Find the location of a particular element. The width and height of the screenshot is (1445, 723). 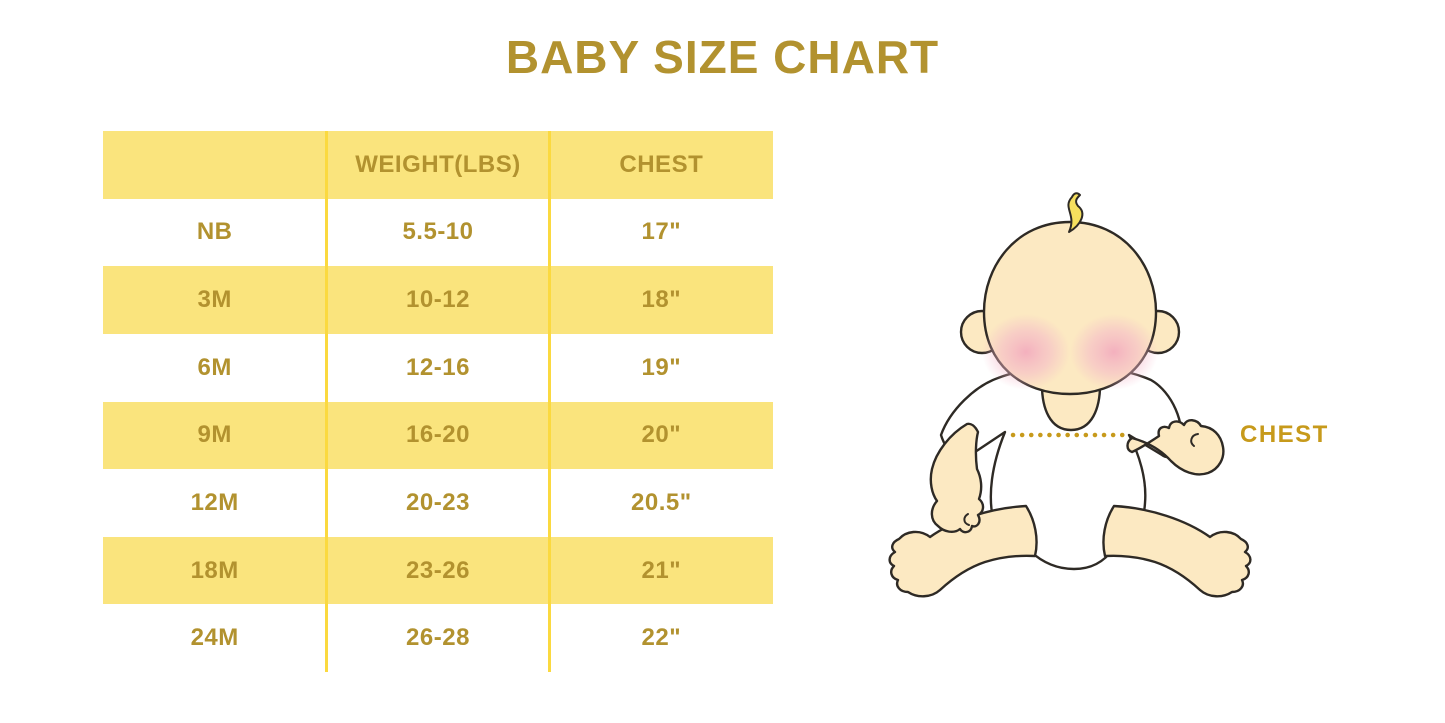

table-header-row: WEIGHT(LBS) CHEST is located at coordinates (438, 165).